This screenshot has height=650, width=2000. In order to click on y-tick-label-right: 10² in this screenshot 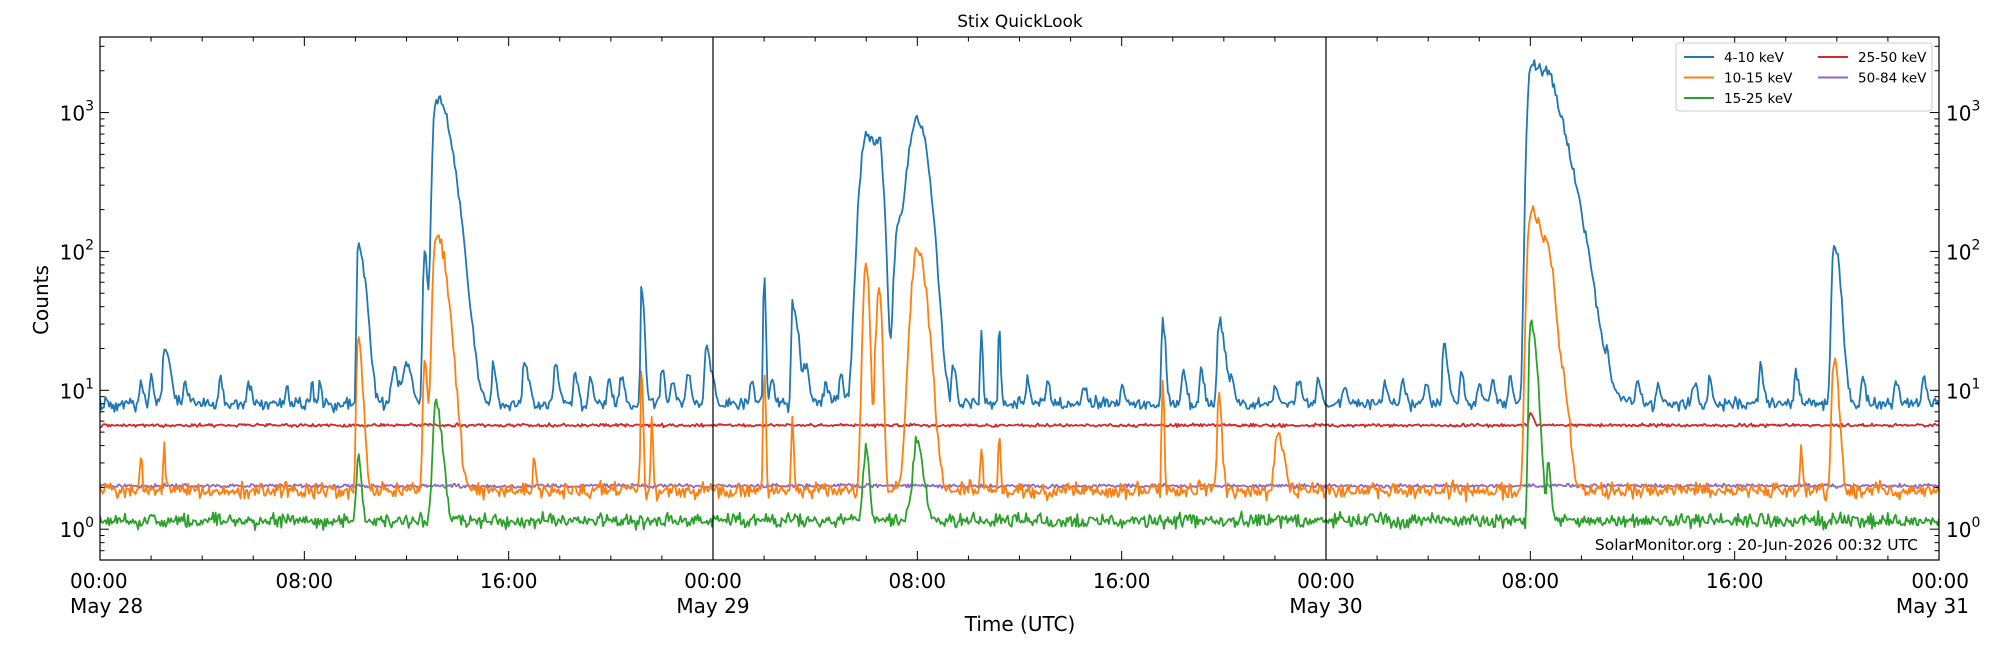, I will do `click(1963, 250)`.